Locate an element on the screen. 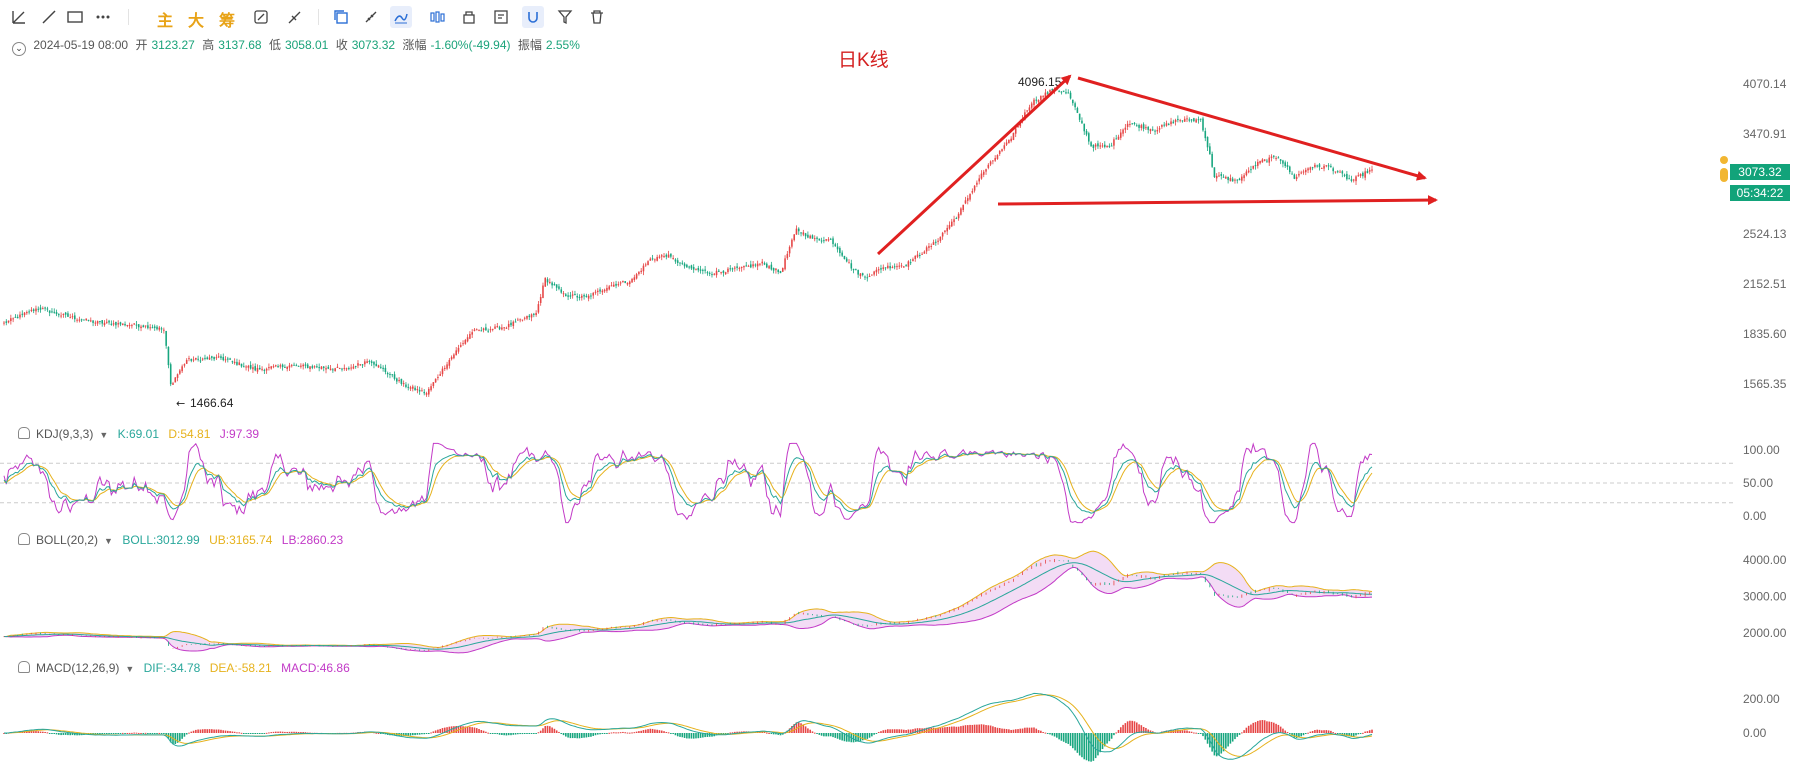  kdj-legend: KDJ(9,3,3) ▼ K:69.01 D:54.81 J:97.39 is located at coordinates (141, 434).